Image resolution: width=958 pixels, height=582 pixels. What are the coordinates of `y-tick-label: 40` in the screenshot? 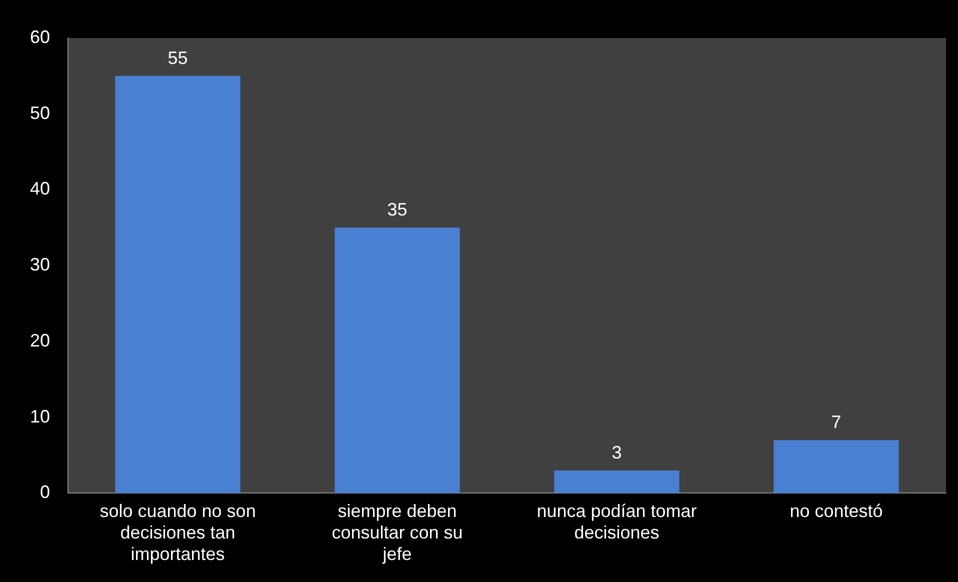 It's located at (40, 188).